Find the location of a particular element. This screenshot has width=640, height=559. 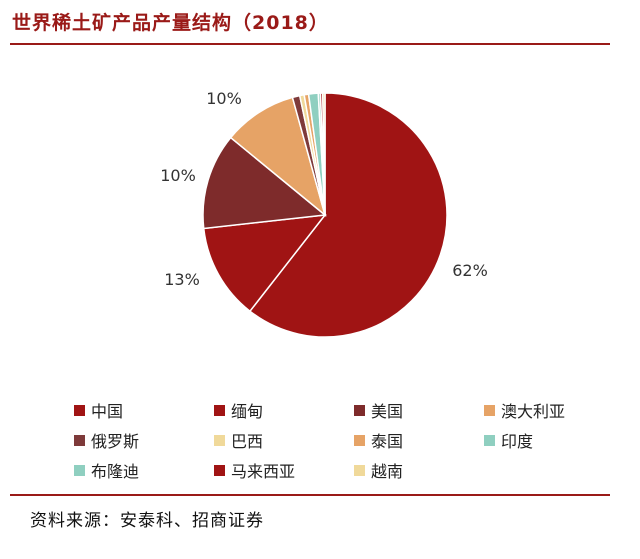

legend-item: 马来西亚 is located at coordinates (254, 470).